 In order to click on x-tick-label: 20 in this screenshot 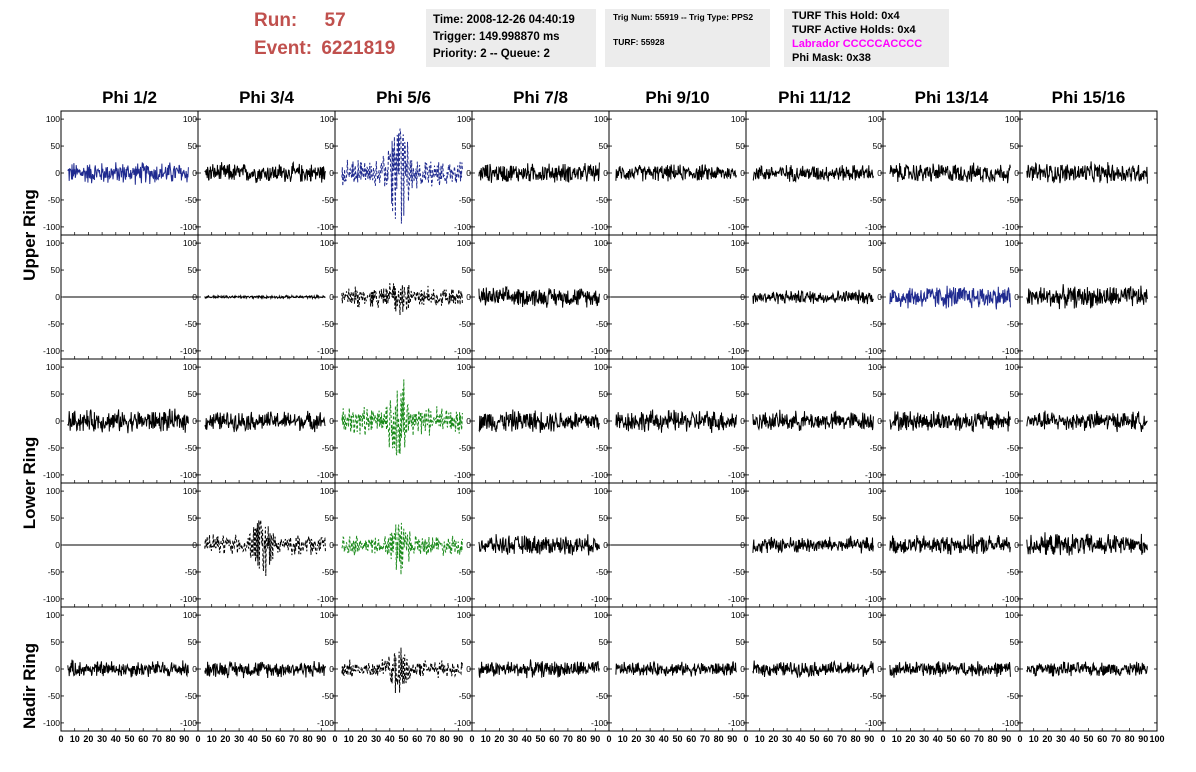, I will do `click(499, 739)`.